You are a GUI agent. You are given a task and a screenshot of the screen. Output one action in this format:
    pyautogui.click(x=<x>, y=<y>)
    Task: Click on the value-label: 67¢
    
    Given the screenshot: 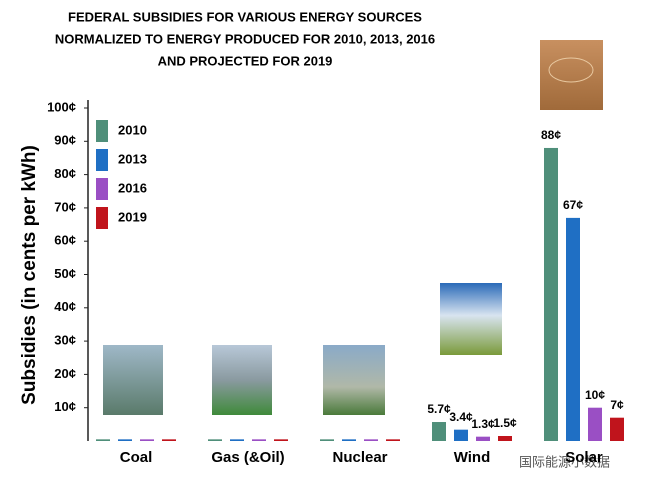 What is the action you would take?
    pyautogui.click(x=573, y=205)
    